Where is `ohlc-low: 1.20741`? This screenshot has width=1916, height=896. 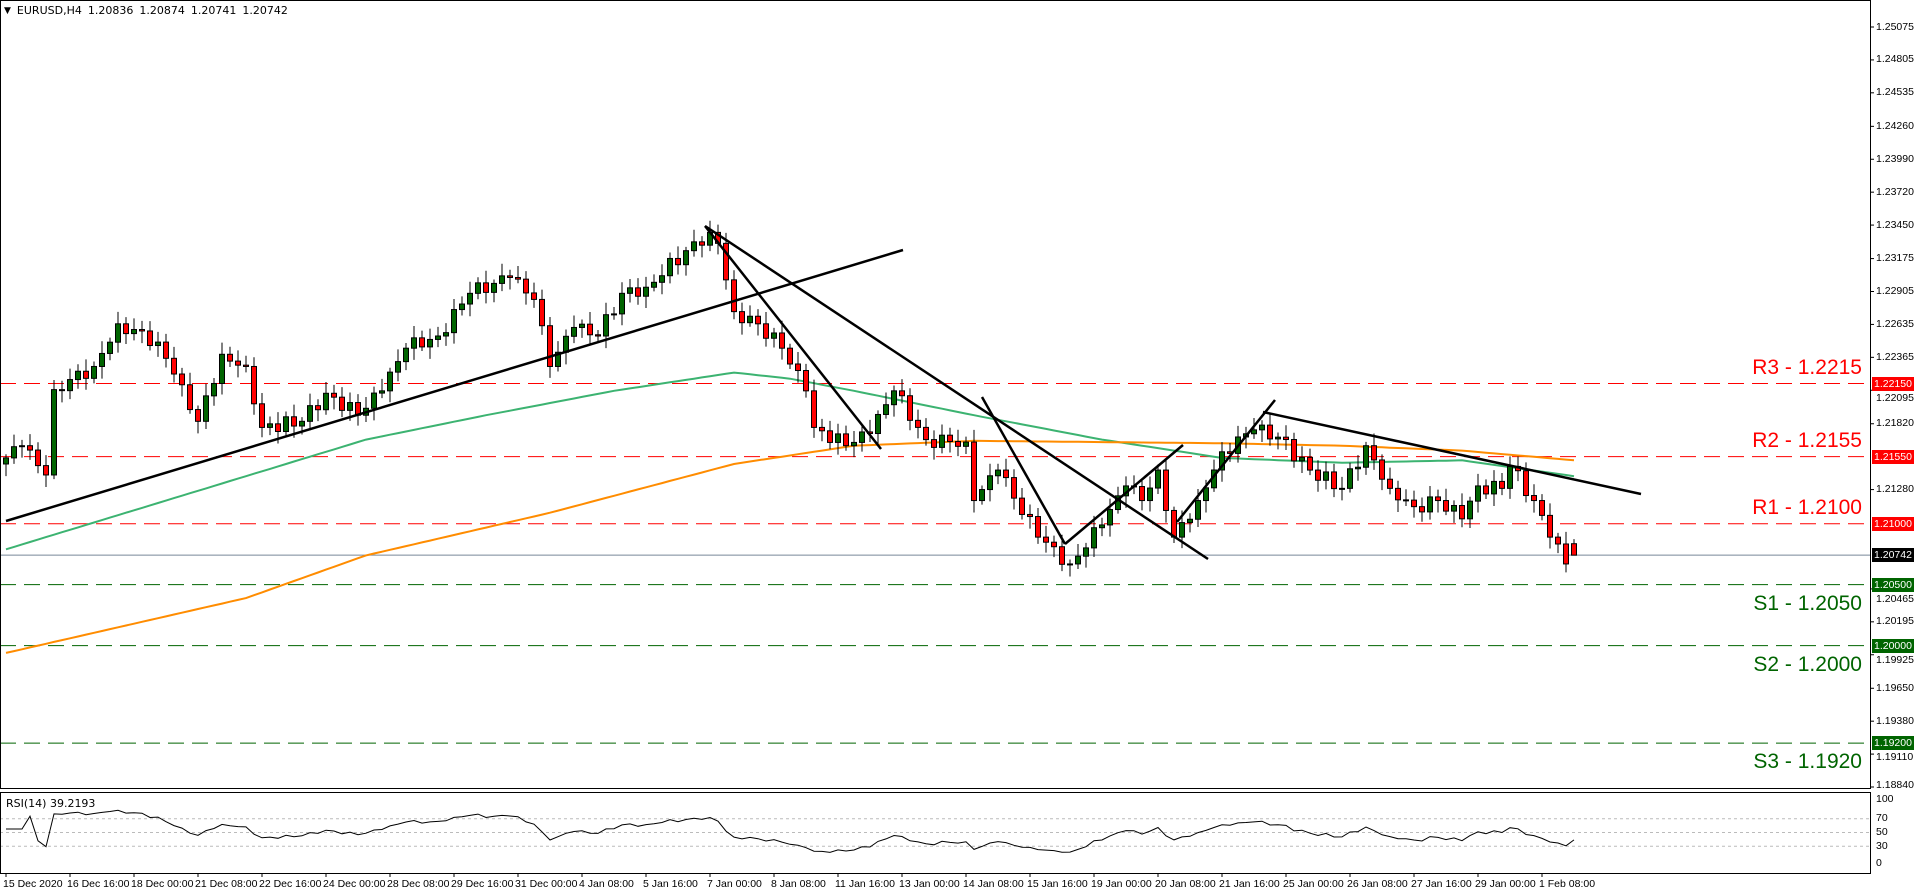 ohlc-low: 1.20741 is located at coordinates (213, 10).